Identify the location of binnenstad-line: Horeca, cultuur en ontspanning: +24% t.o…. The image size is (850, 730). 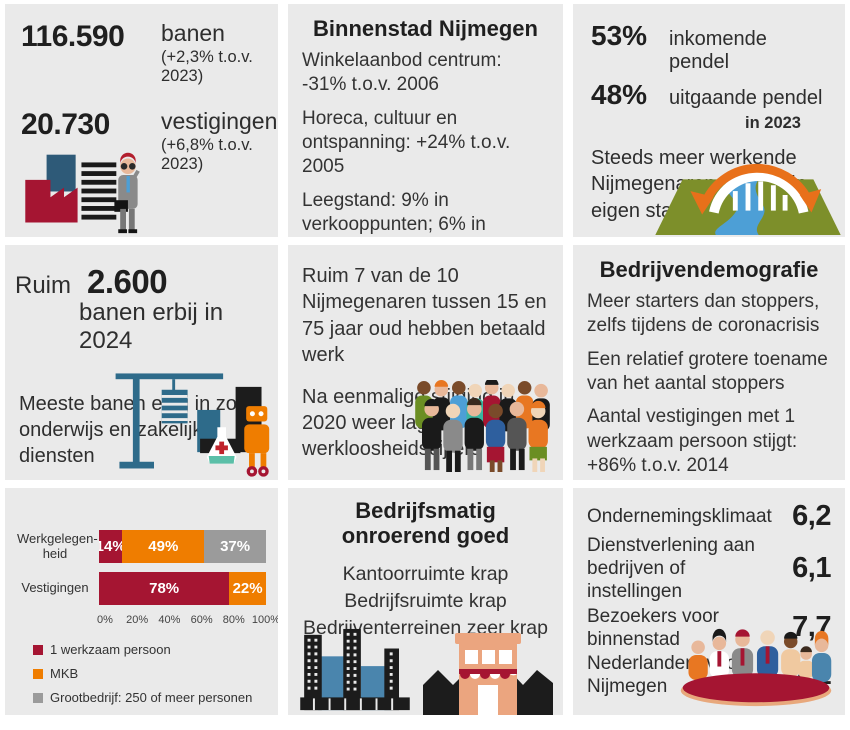
(406, 142).